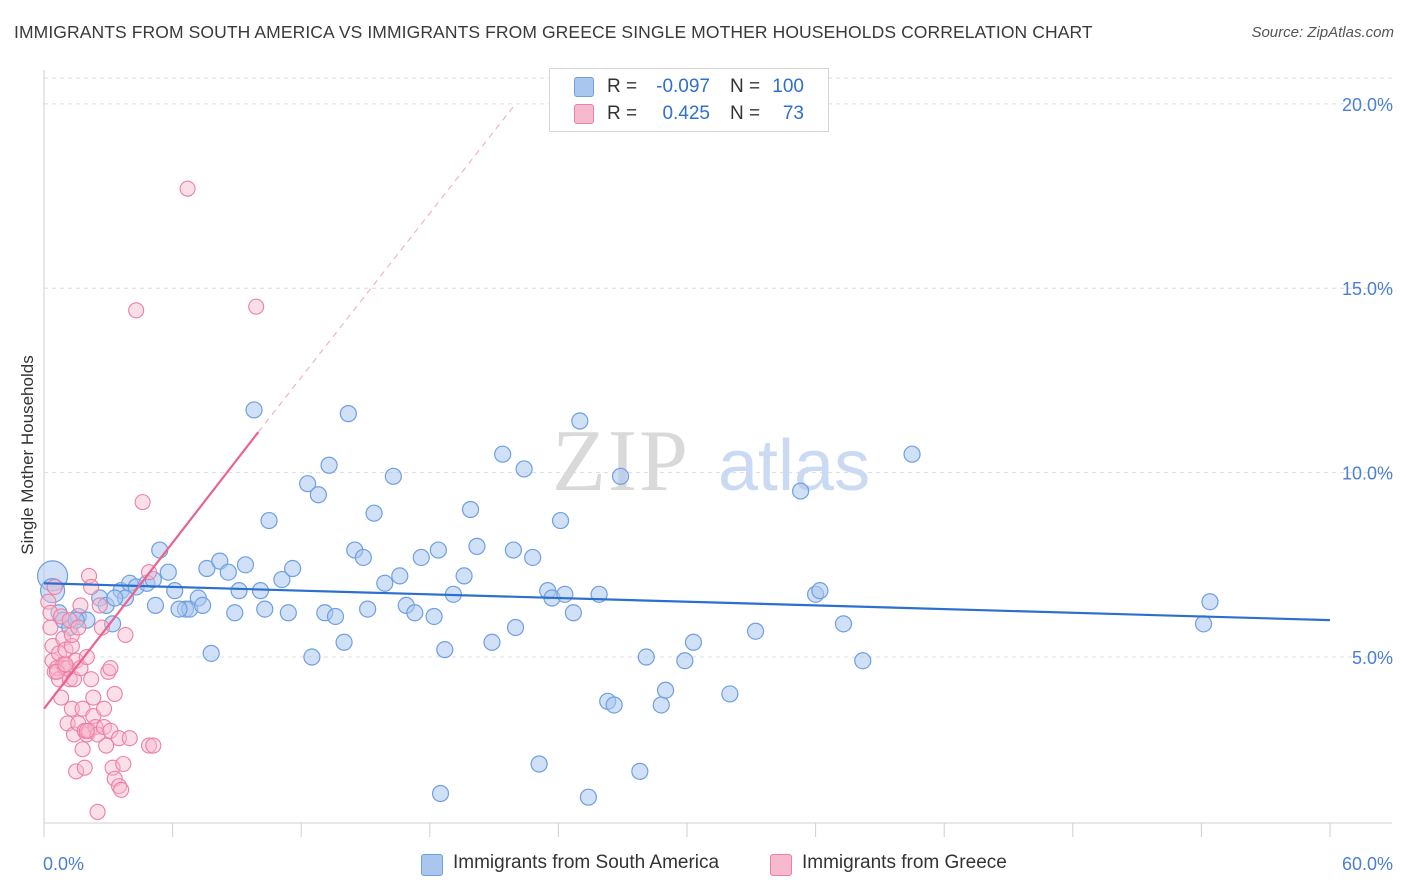  Describe the element at coordinates (689, 87) in the screenshot. I see `stats-row-south-america: R = -0.097 N = 100` at that location.